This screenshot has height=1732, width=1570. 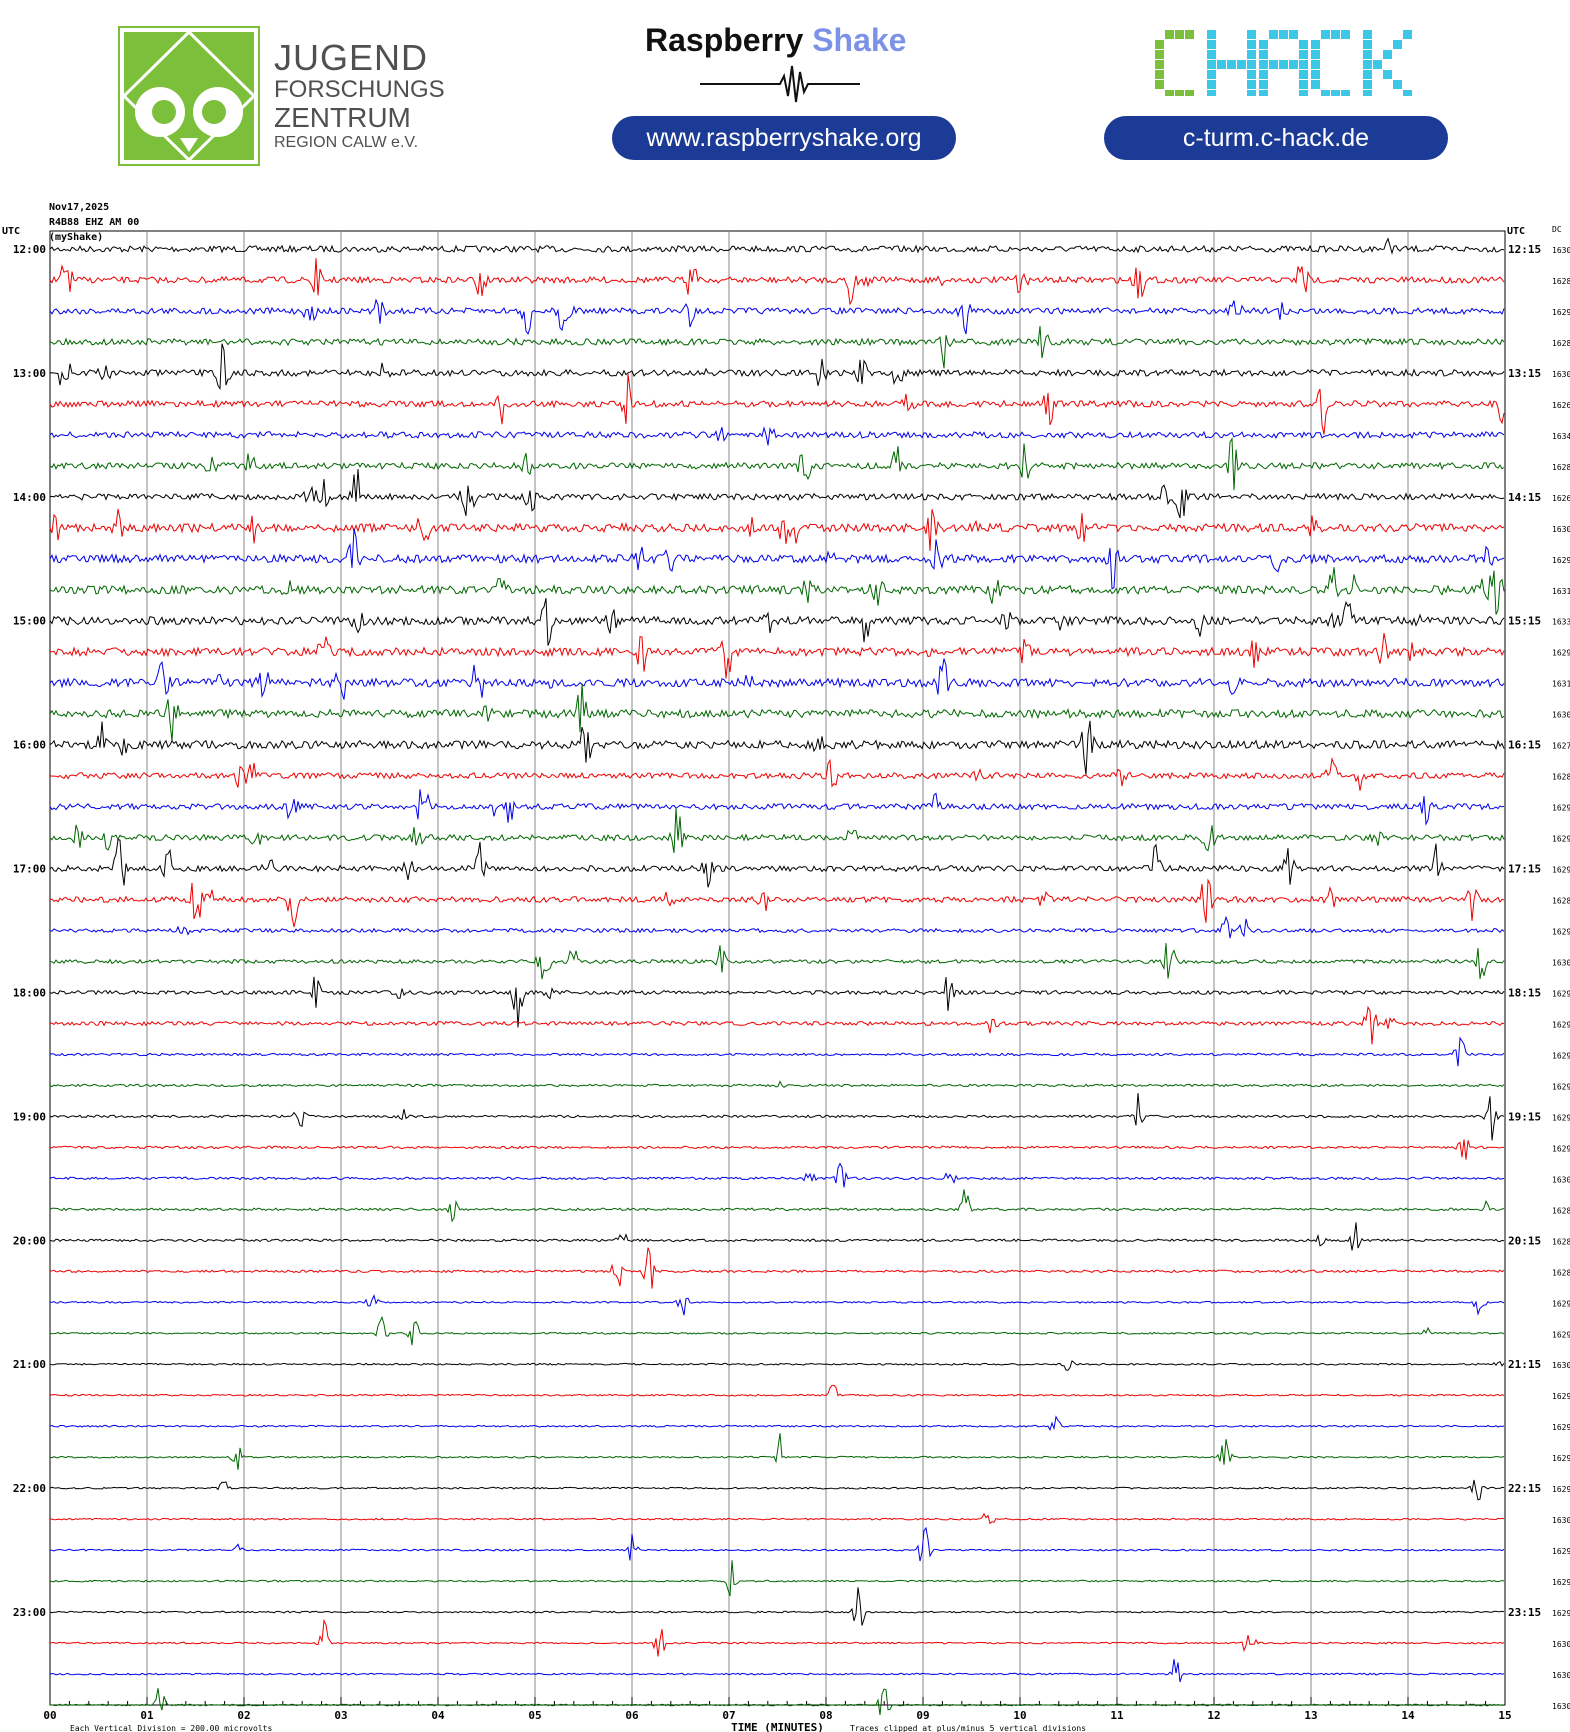 What do you see at coordinates (784, 138) in the screenshot?
I see `raspberryshake-url-link: www.raspberryshake.org` at bounding box center [784, 138].